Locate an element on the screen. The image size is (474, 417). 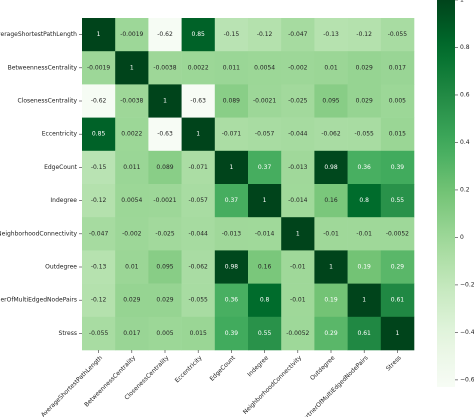
cell-value-label: 0.01 is located at coordinates (331, 67).